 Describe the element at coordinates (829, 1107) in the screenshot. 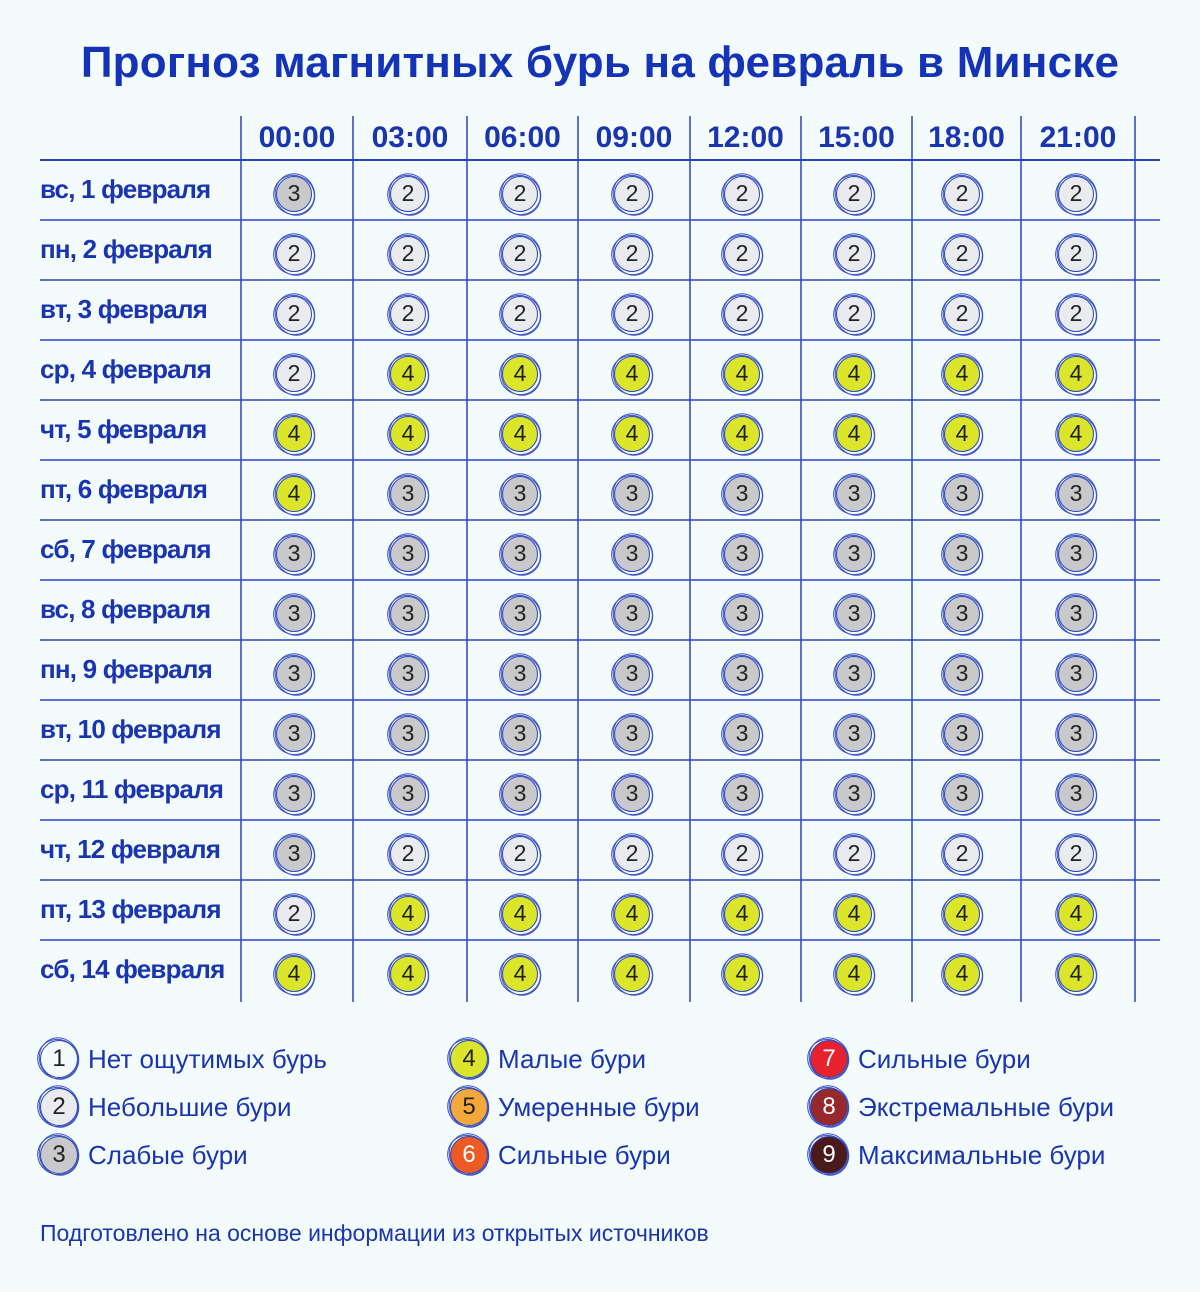

I see `legend-badge: 8` at that location.